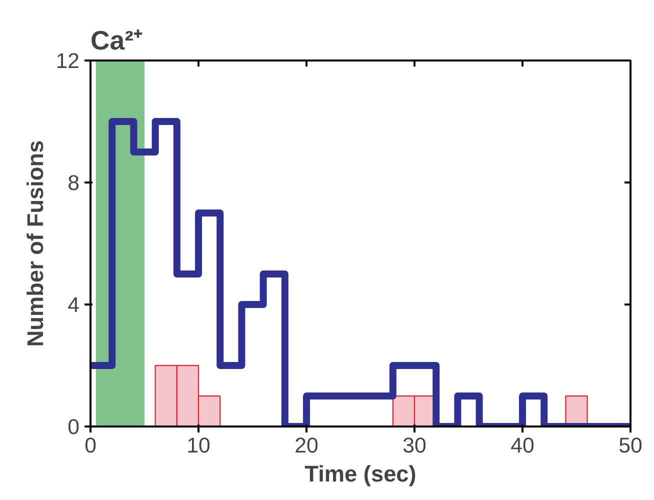  Describe the element at coordinates (74, 427) in the screenshot. I see `y-tick-label: 0` at that location.